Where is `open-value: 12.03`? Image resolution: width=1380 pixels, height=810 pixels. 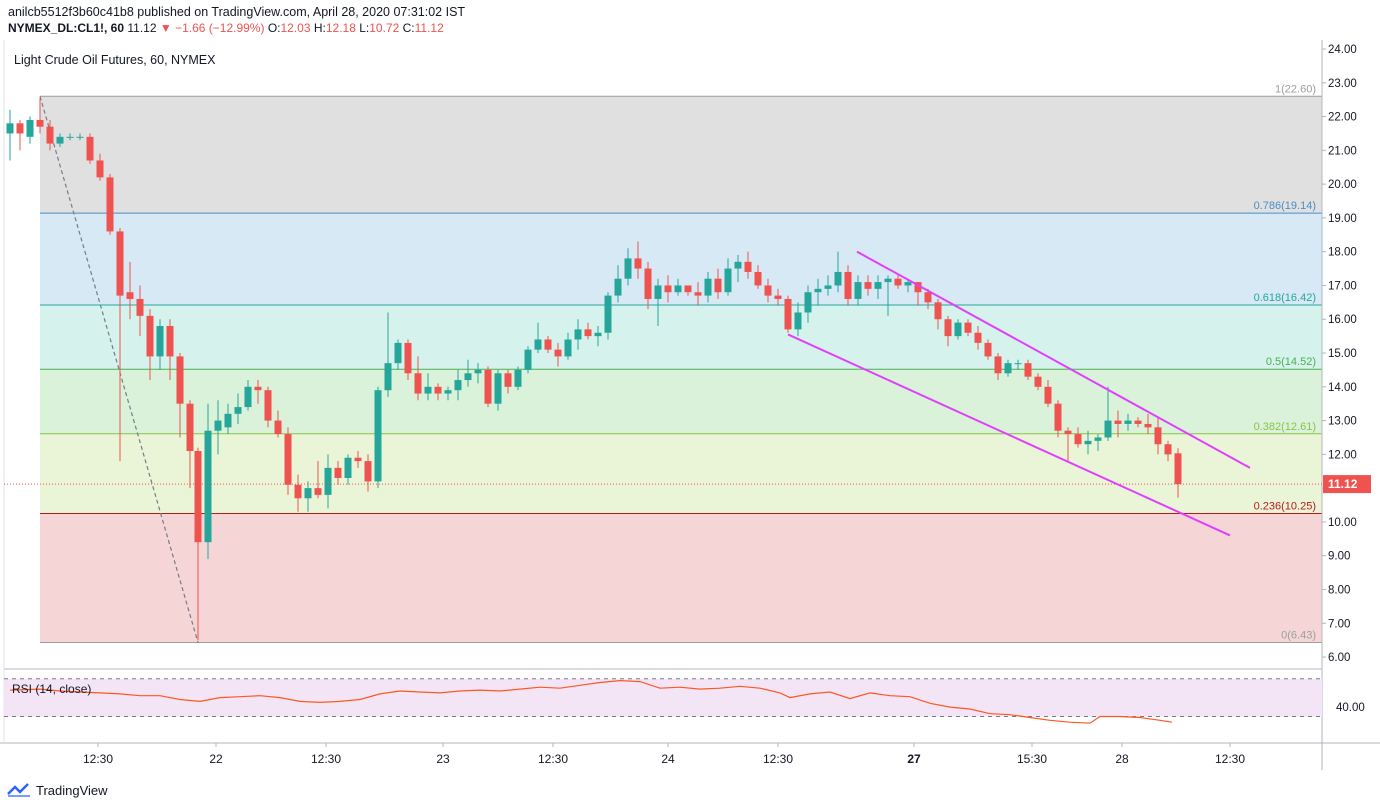
open-value: 12.03 is located at coordinates (295, 28).